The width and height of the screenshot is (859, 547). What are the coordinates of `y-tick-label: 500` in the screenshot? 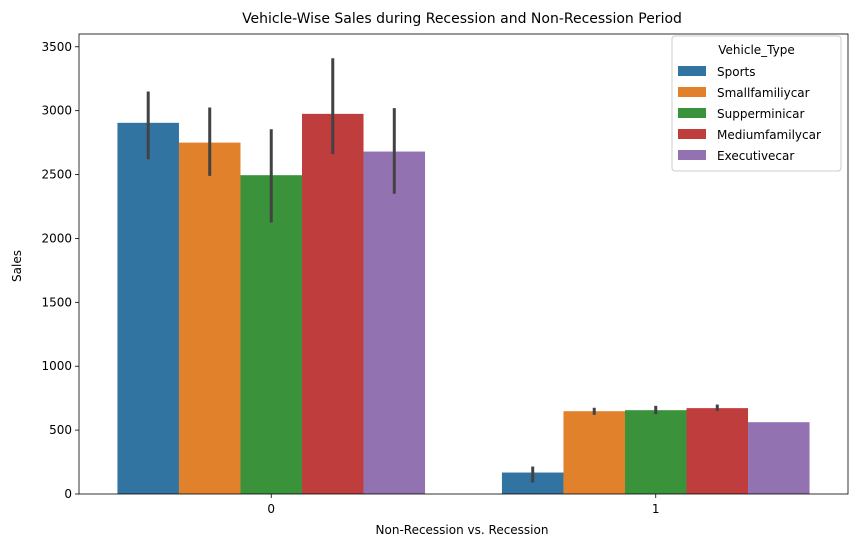 It's located at (60, 430).